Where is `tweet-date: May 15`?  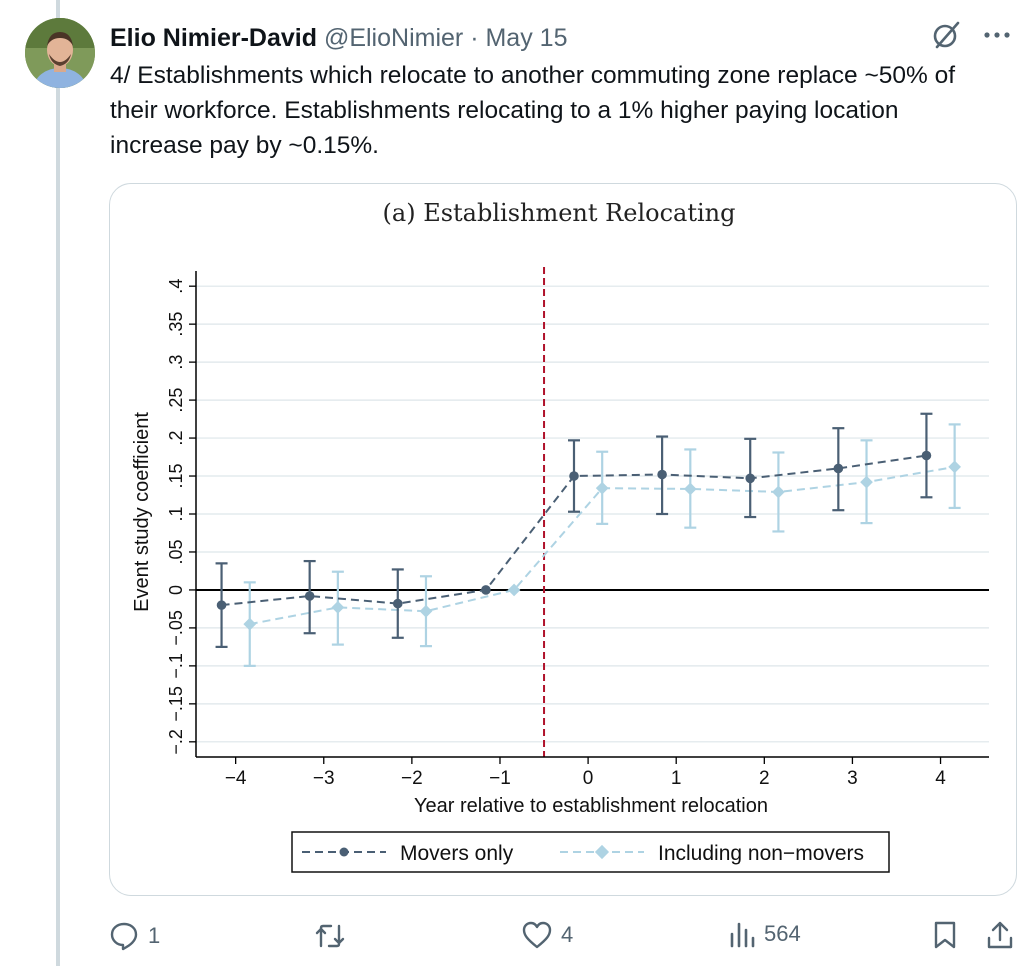
tweet-date: May 15 is located at coordinates (526, 38).